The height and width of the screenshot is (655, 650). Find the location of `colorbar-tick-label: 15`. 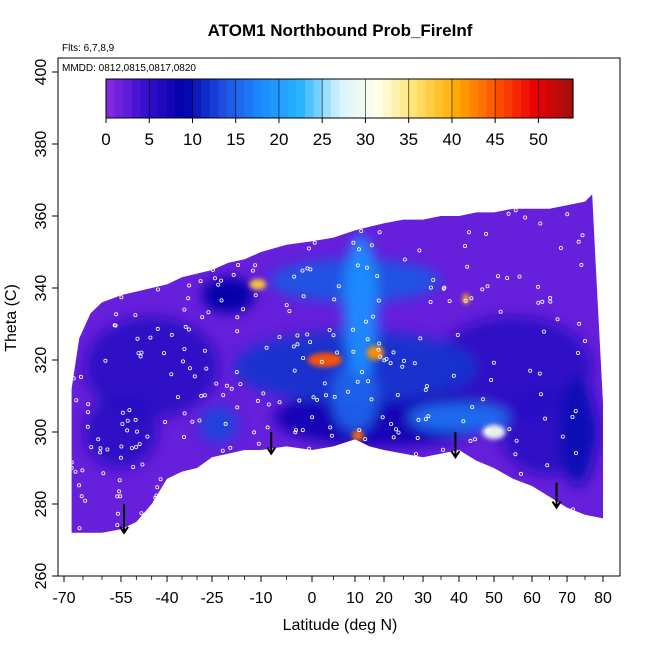

colorbar-tick-label: 15 is located at coordinates (235, 139).